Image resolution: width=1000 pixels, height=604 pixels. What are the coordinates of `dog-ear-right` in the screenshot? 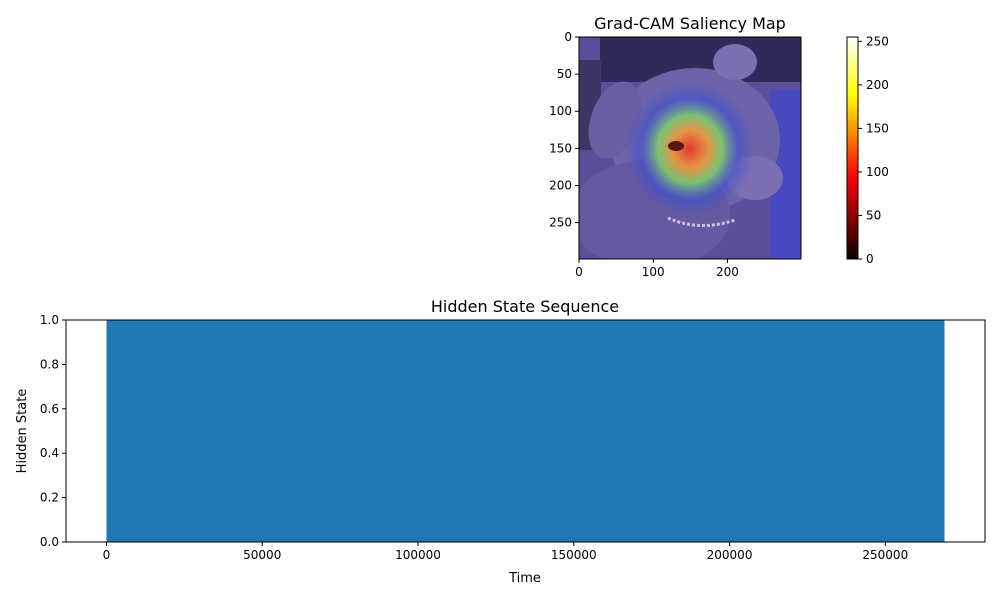 It's located at (735, 62).